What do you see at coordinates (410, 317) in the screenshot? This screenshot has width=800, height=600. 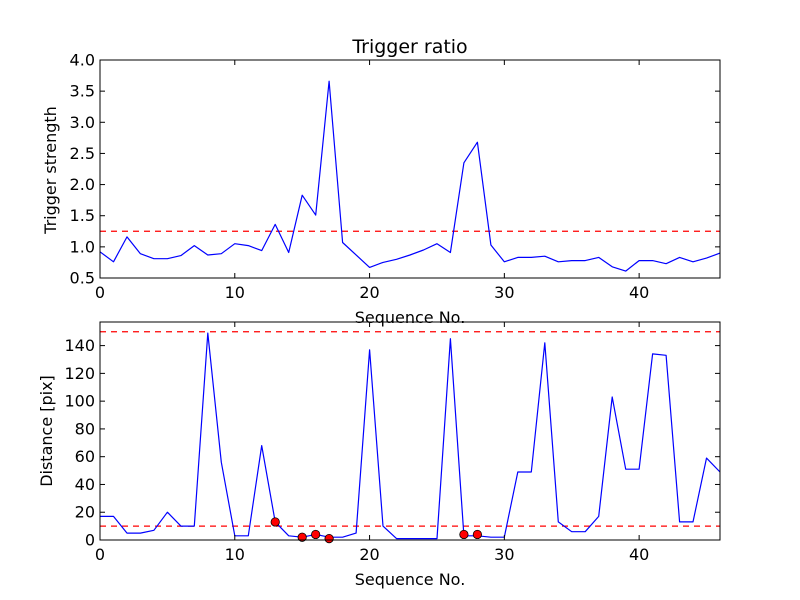 I see `top-x-axis-label: Sequence No.` at bounding box center [410, 317].